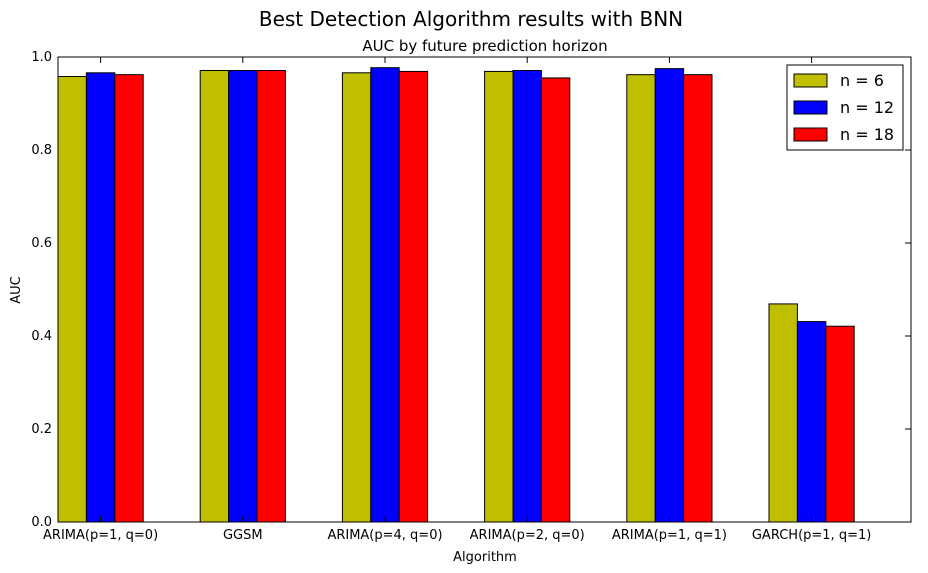 The image size is (928, 573). What do you see at coordinates (41, 57) in the screenshot?
I see `y-tick-label: 1.0` at bounding box center [41, 57].